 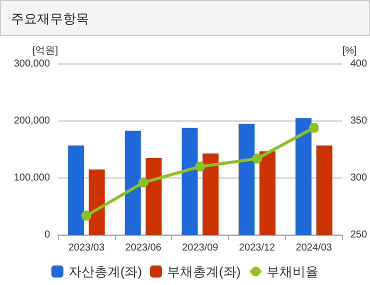 I want to click on y-tick-label: 200,000, so click(x=32, y=121).